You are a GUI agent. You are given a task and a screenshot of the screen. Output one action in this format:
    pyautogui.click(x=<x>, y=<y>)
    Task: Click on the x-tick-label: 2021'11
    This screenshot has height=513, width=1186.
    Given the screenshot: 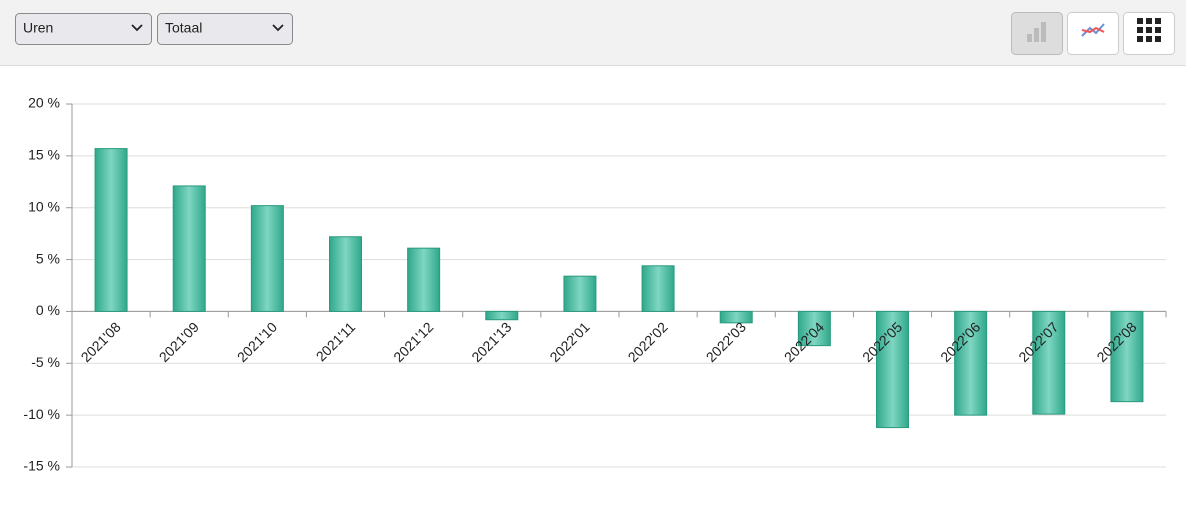 What is the action you would take?
    pyautogui.click(x=336, y=342)
    